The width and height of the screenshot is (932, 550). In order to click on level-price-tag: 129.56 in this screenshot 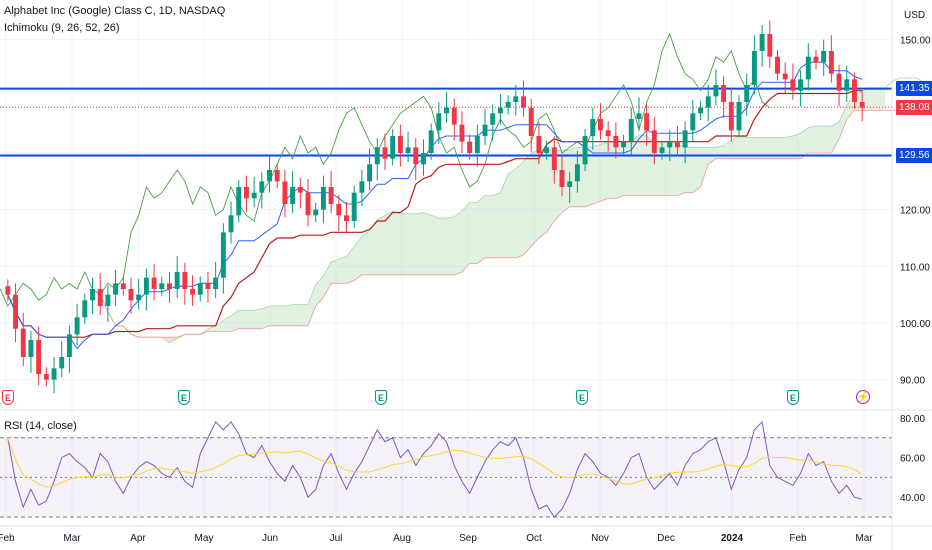, I will do `click(914, 155)`.